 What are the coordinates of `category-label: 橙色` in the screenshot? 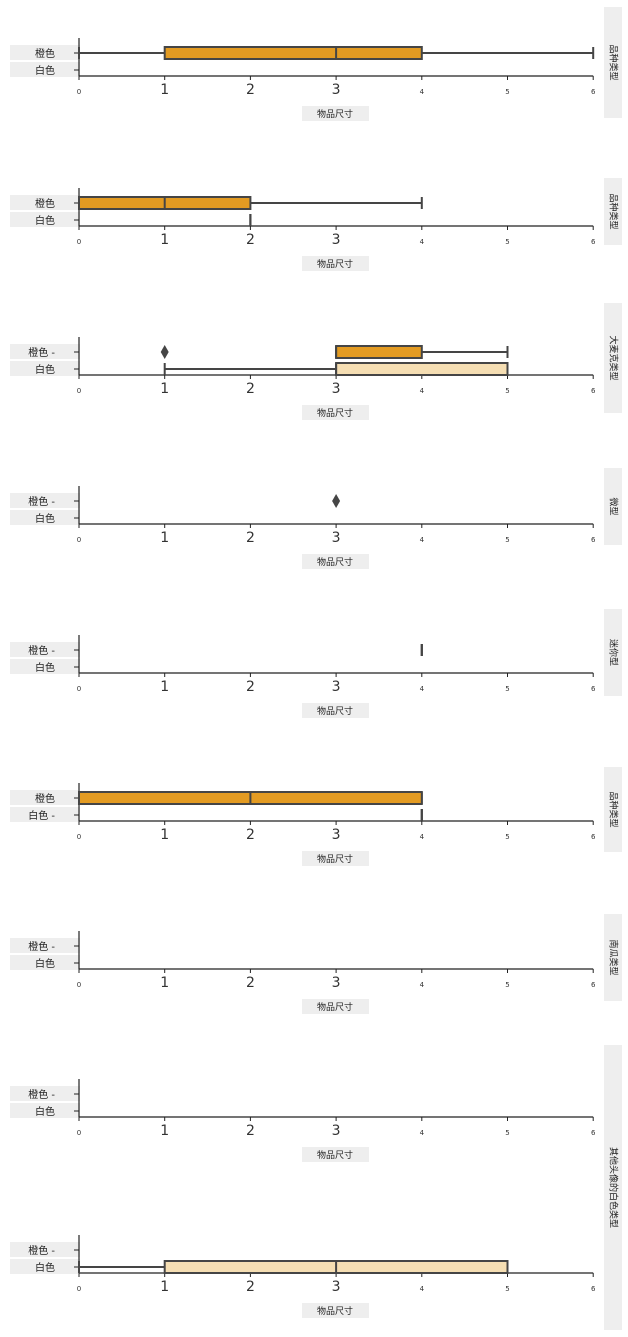 It's located at (45, 798).